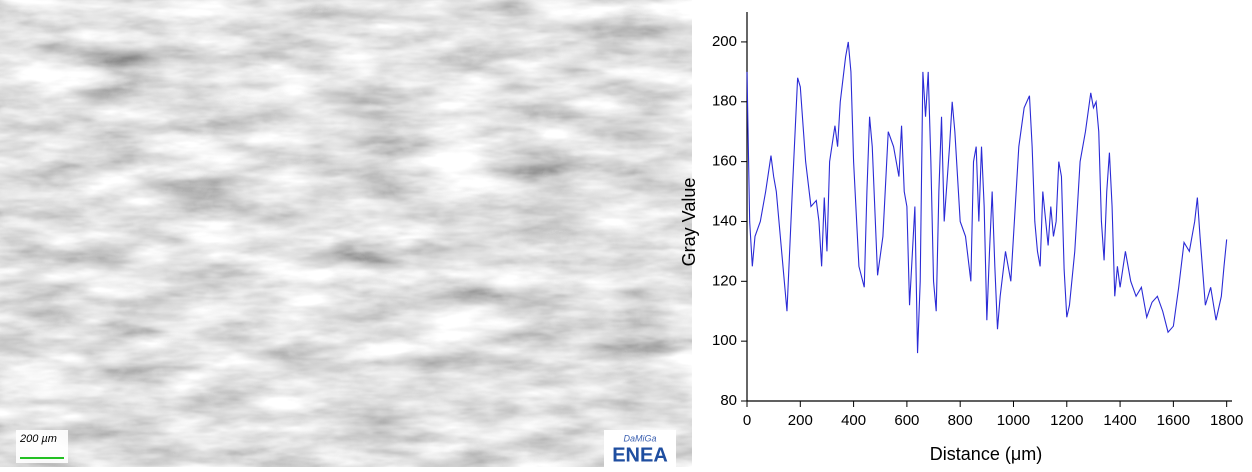 The height and width of the screenshot is (472, 1252). What do you see at coordinates (1173, 420) in the screenshot?
I see `x-tick-label: 1600` at bounding box center [1173, 420].